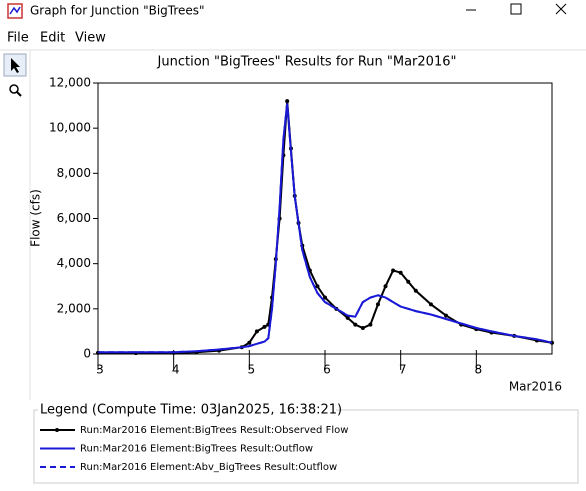 This screenshot has width=586, height=491. I want to click on y-tick-label: 12,000, so click(70, 83).